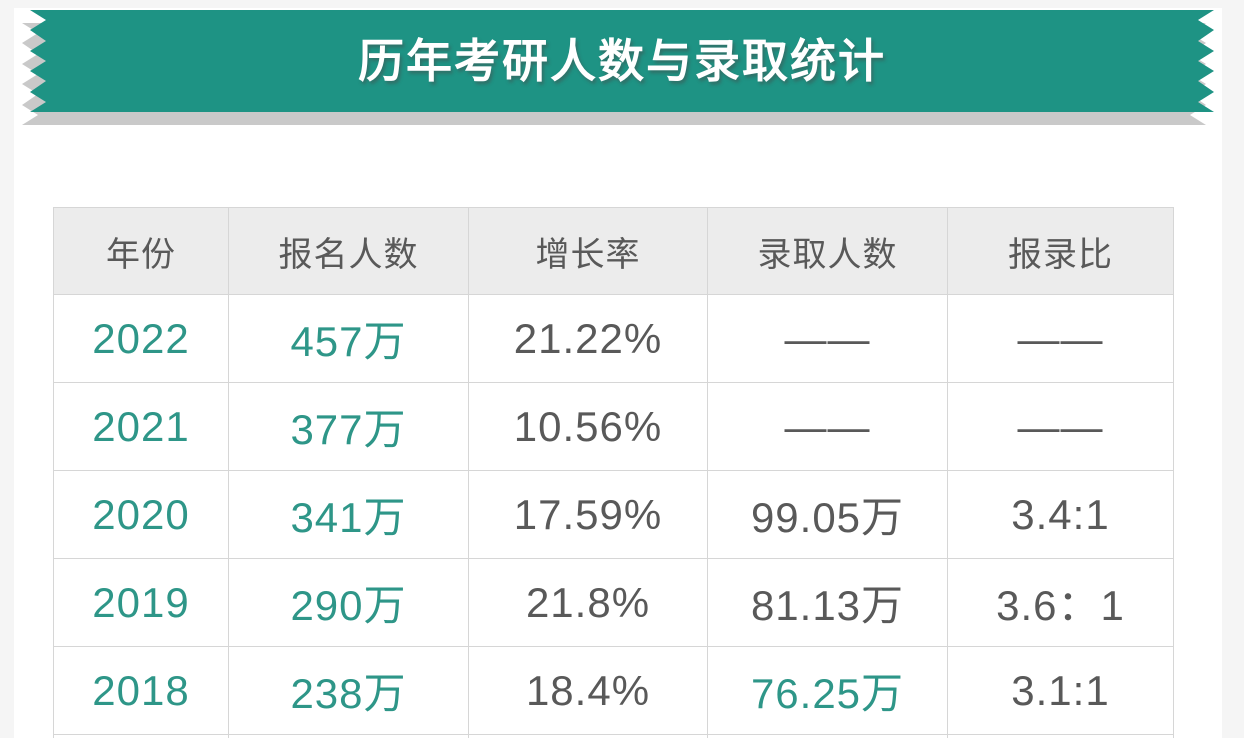 This screenshot has width=1244, height=738. Describe the element at coordinates (1061, 251) in the screenshot. I see `table-header-cell: 报录比` at that location.